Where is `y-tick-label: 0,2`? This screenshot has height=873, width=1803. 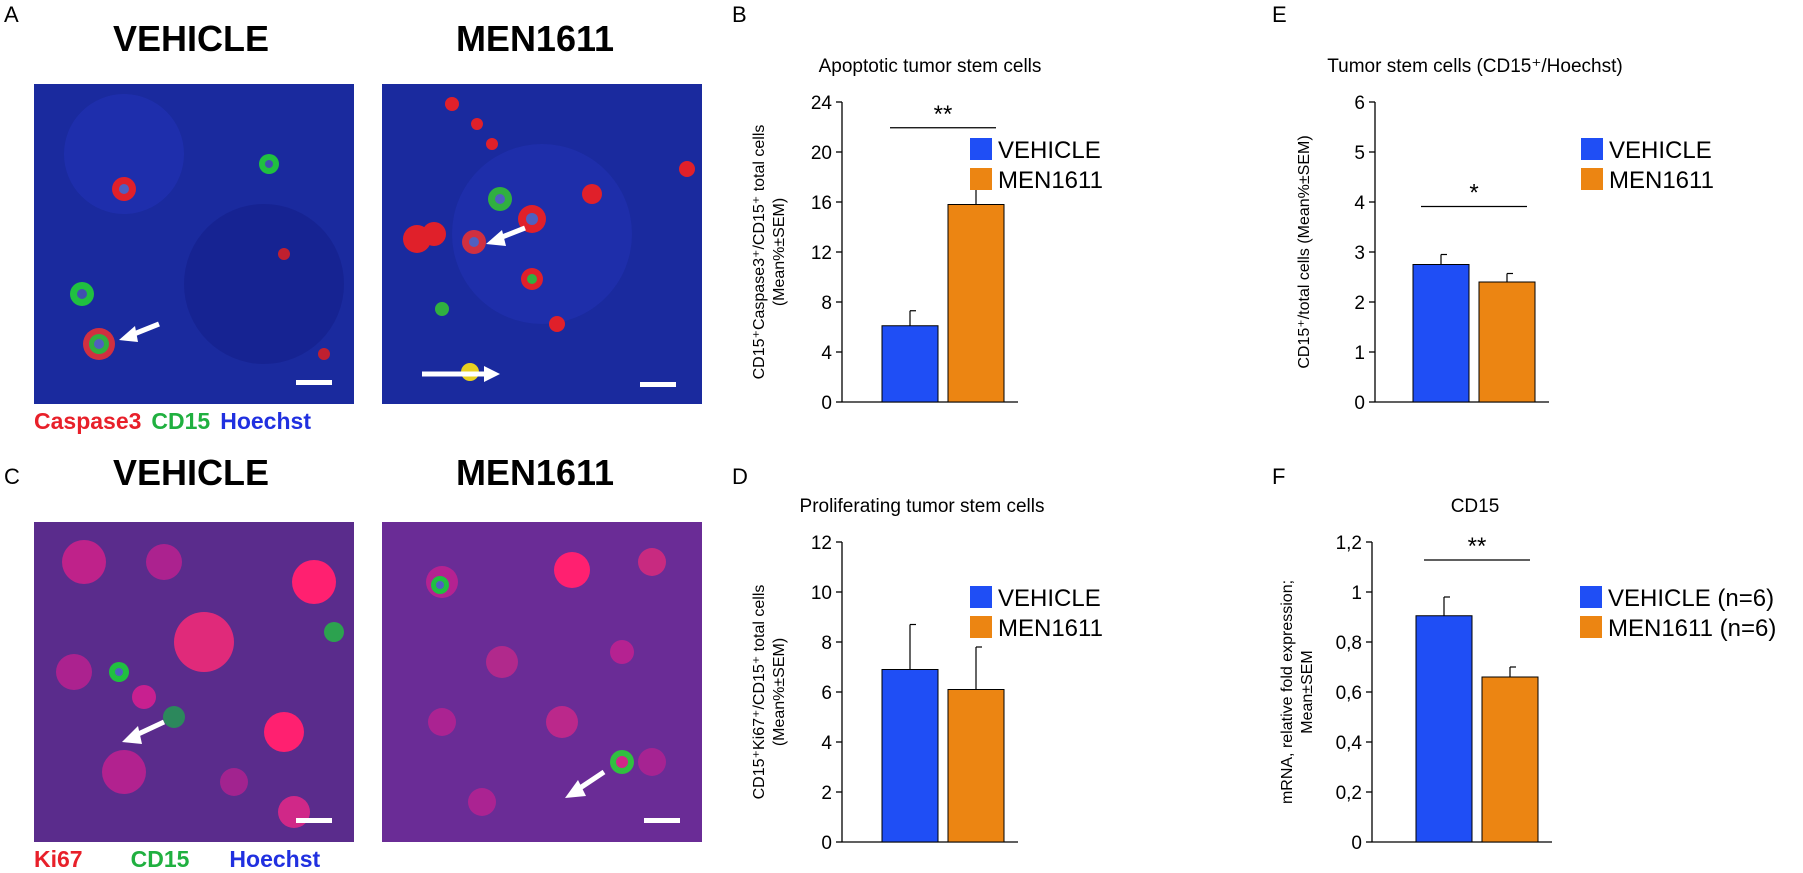
y-tick-label: 0,2 is located at coordinates (1349, 793).